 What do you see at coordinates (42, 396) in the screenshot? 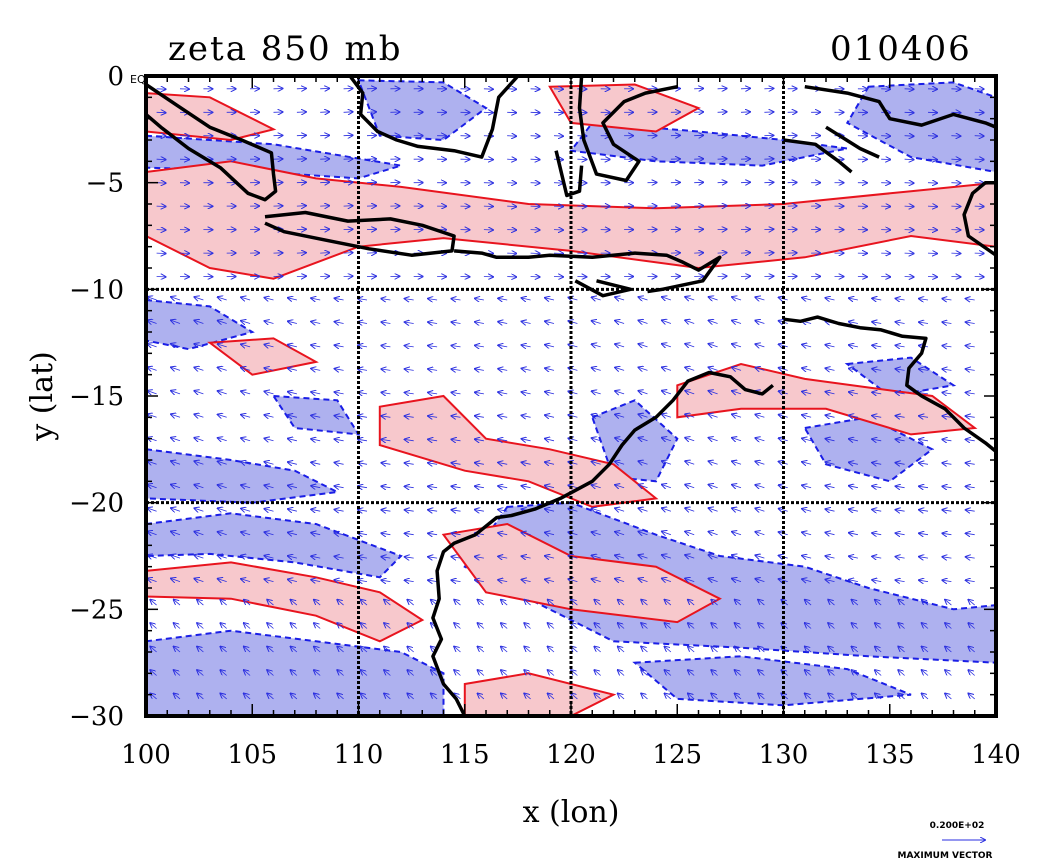
I see `y-axis-label: y (lat)` at bounding box center [42, 396].